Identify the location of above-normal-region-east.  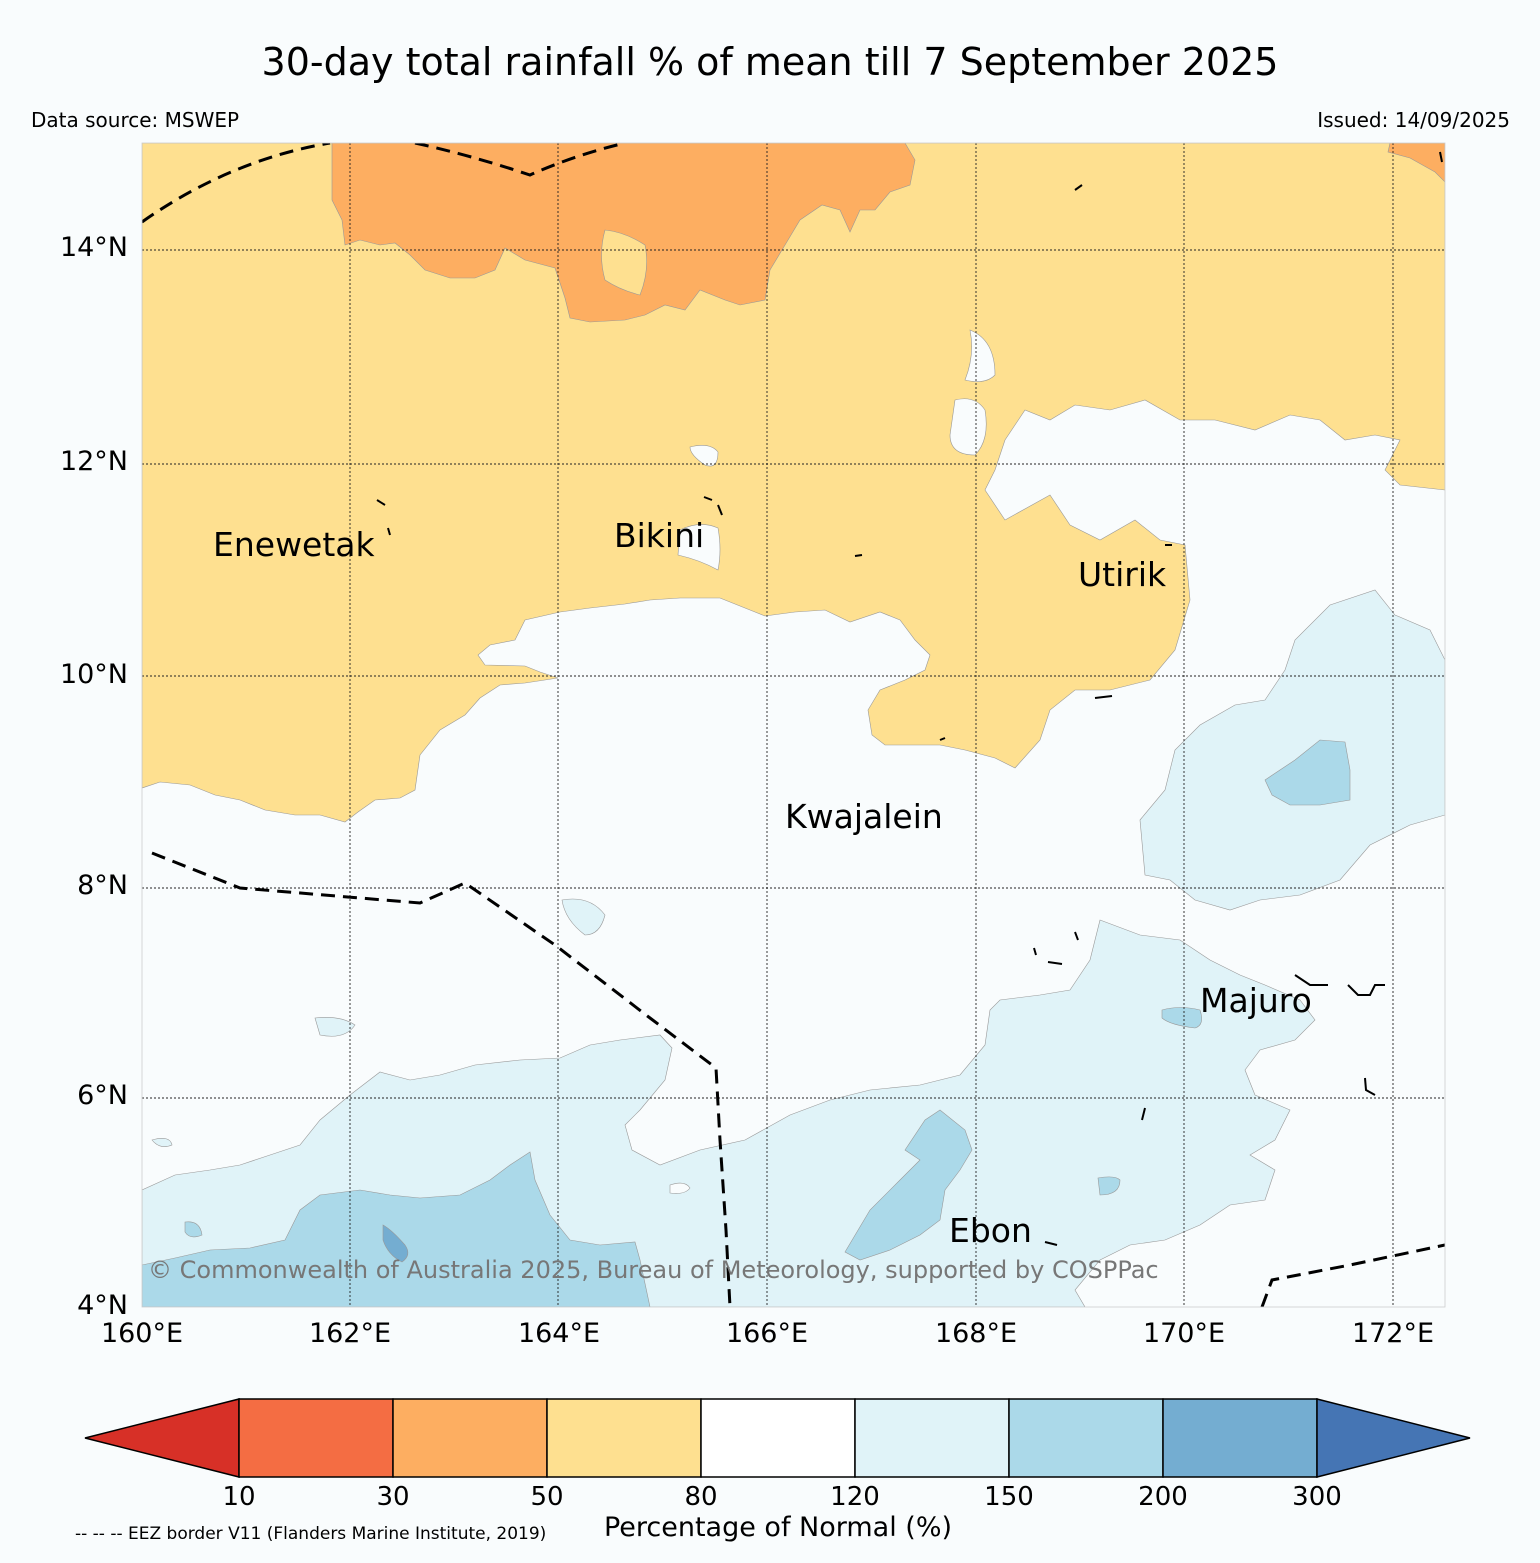
(1292, 750).